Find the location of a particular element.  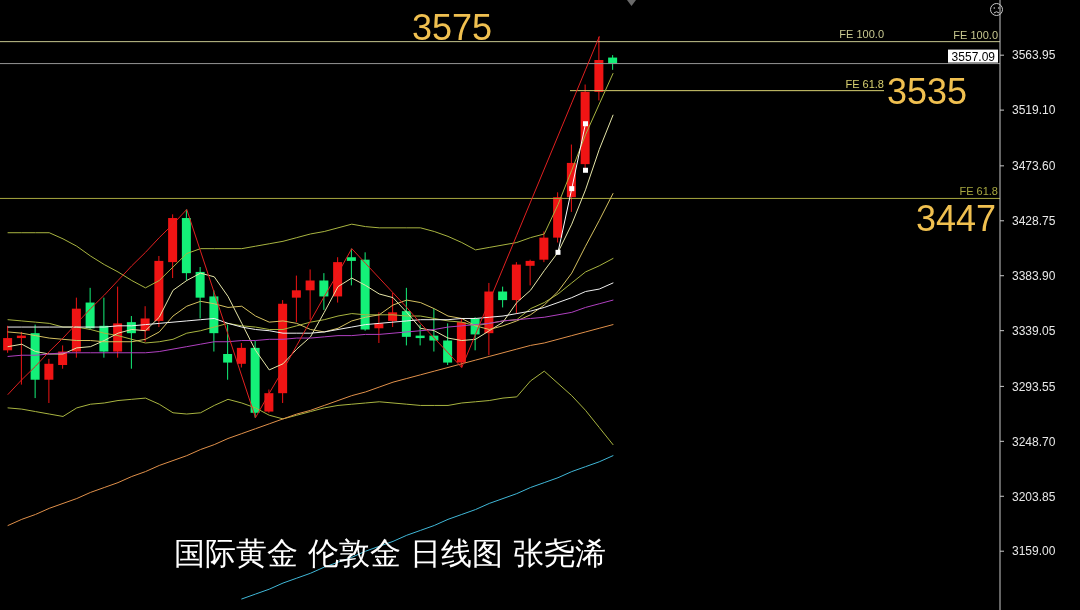

y-tick-label: 3519.10 is located at coordinates (1034, 110).